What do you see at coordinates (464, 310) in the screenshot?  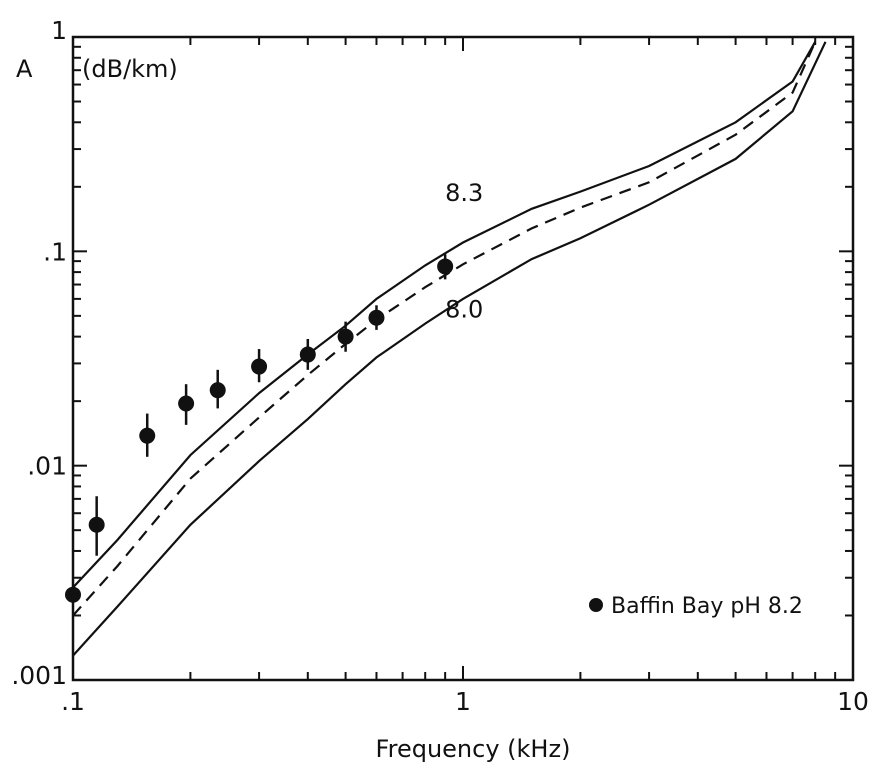 I see `curve-label-8-0: 8.0` at bounding box center [464, 310].